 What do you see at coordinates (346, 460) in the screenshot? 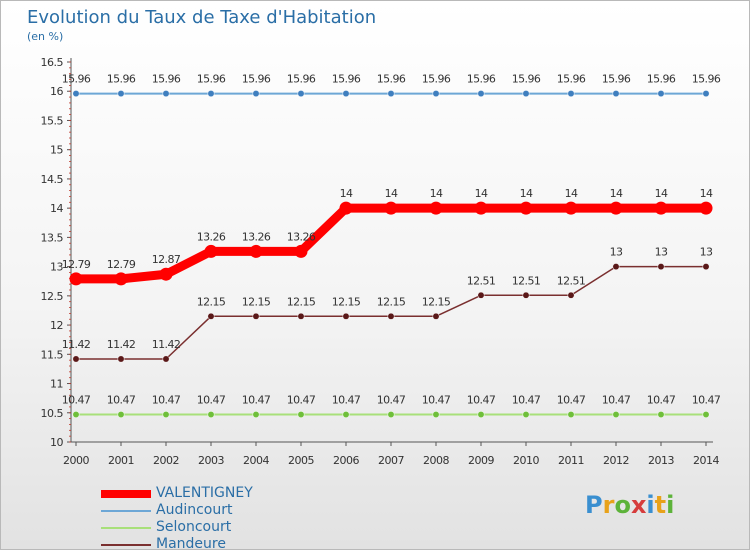
I see `x-tick-label: 2006` at bounding box center [346, 460].